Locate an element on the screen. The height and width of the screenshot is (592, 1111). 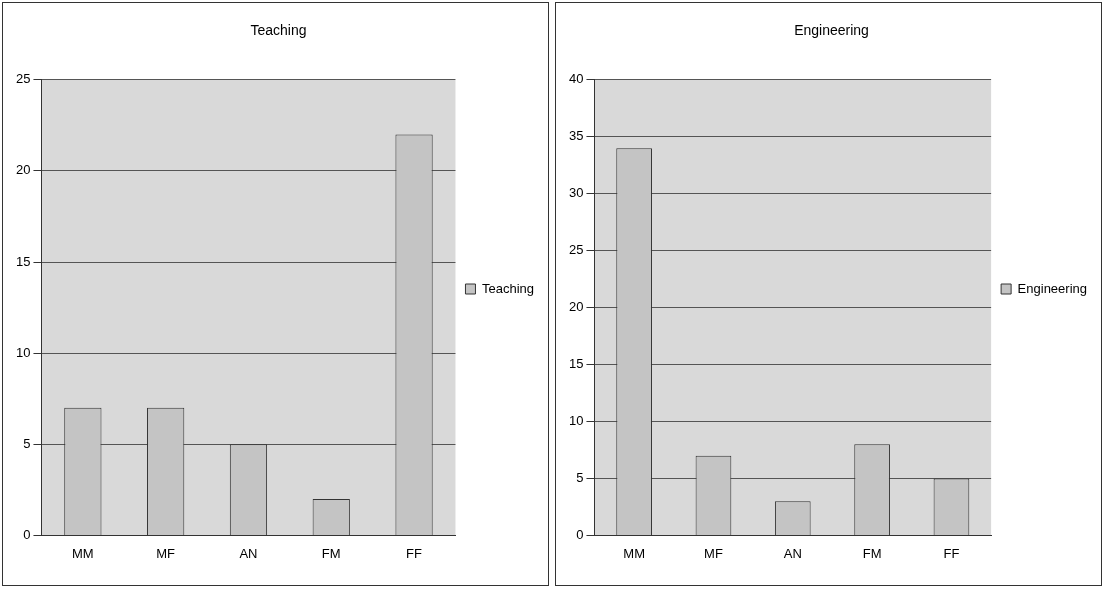
chart-title: Engineering is located at coordinates (831, 30).